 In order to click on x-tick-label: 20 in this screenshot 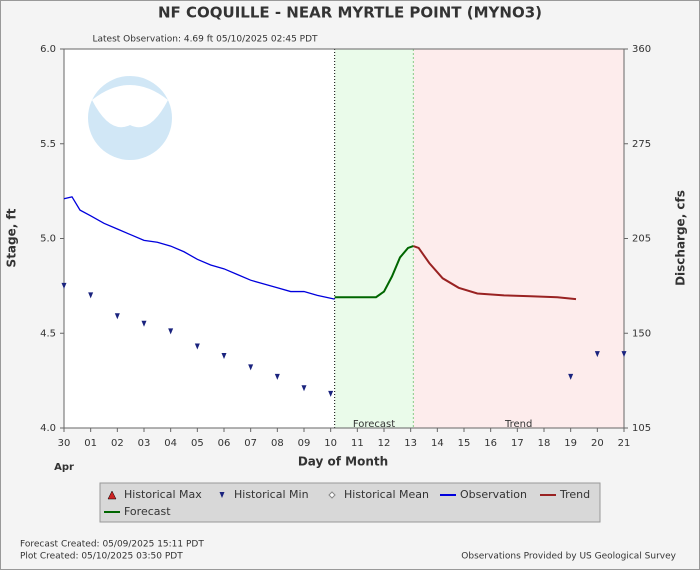, I will do `click(597, 443)`.